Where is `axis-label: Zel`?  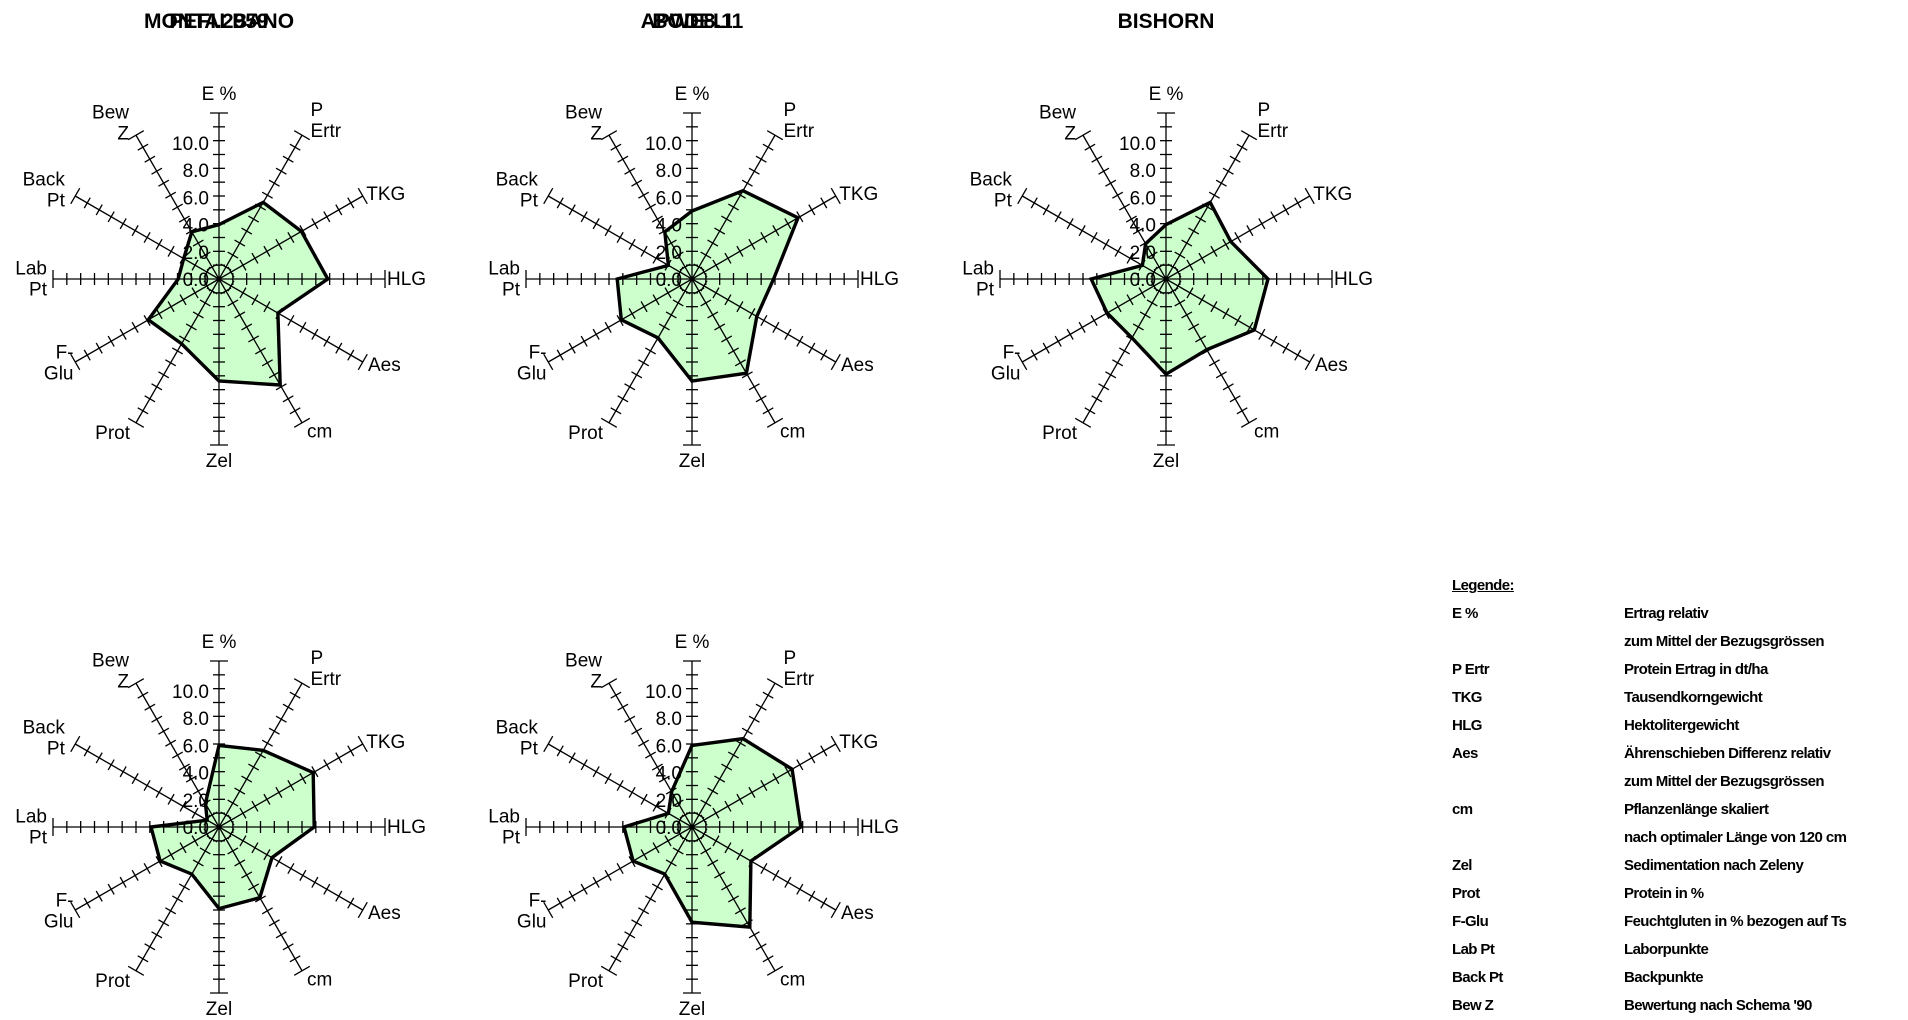
axis-label: Zel is located at coordinates (219, 1007).